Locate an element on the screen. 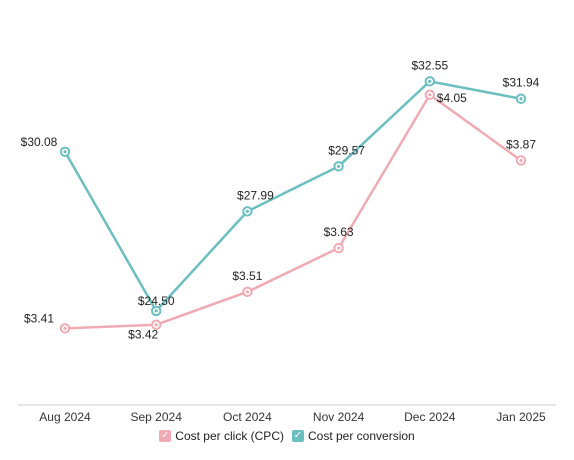 This screenshot has height=460, width=574. legend-item-cpc: ✓ Cost per click (CPC) is located at coordinates (221, 436).